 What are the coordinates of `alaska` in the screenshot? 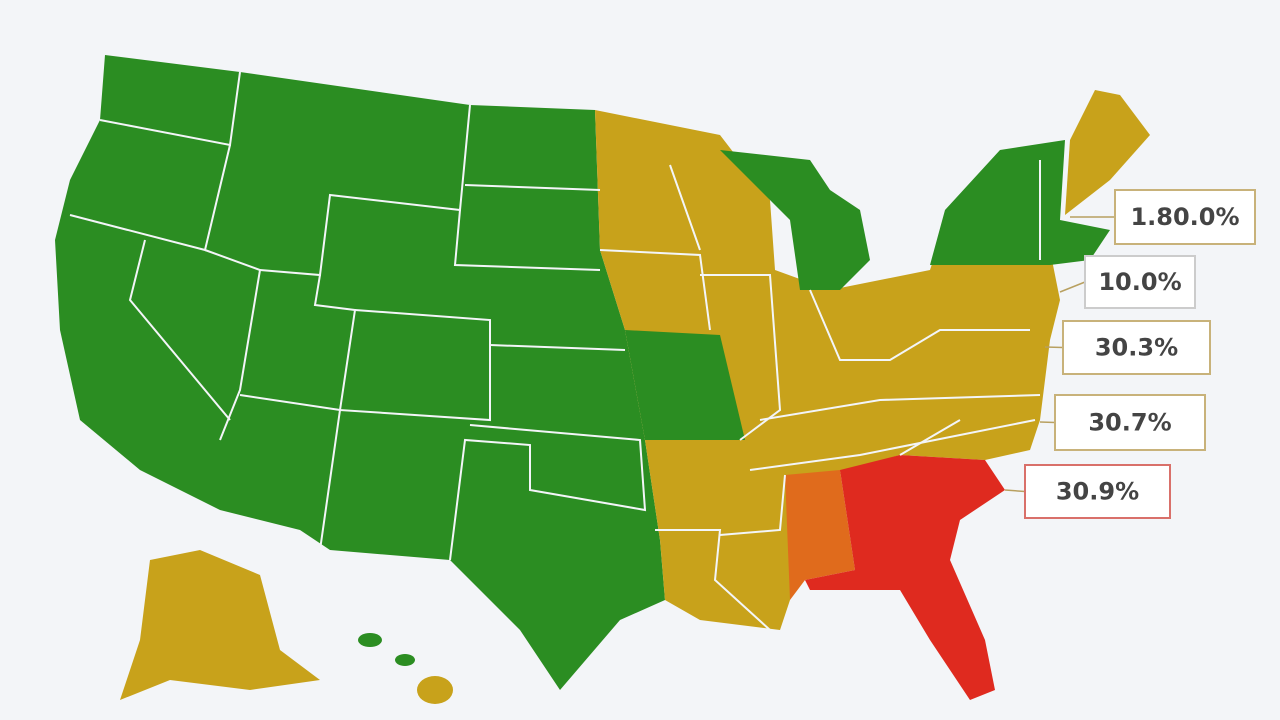 It's located at (220, 625).